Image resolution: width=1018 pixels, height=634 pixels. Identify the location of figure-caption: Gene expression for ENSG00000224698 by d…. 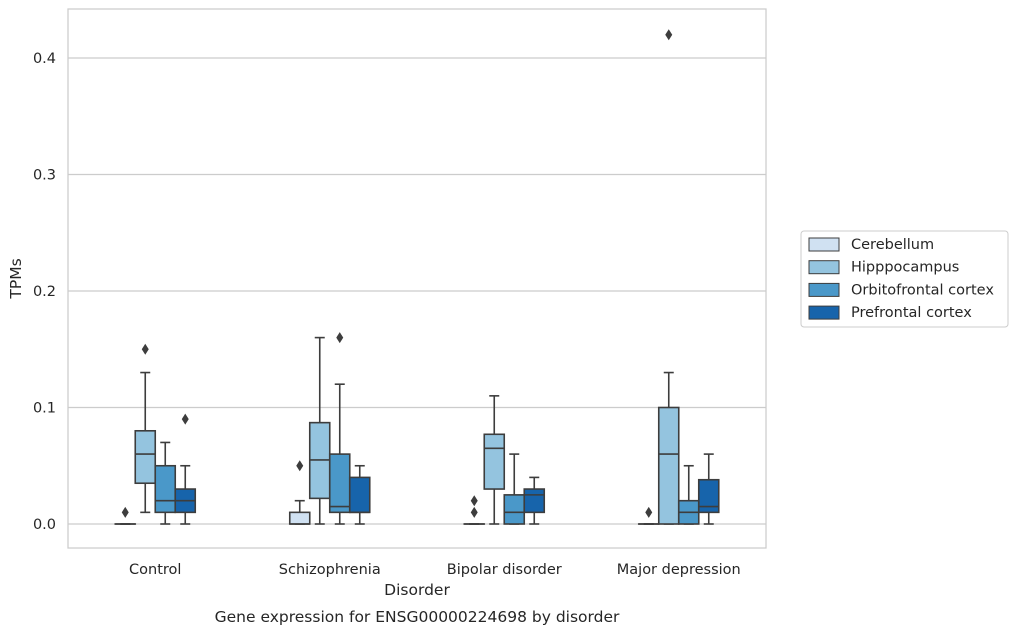
(417, 617).